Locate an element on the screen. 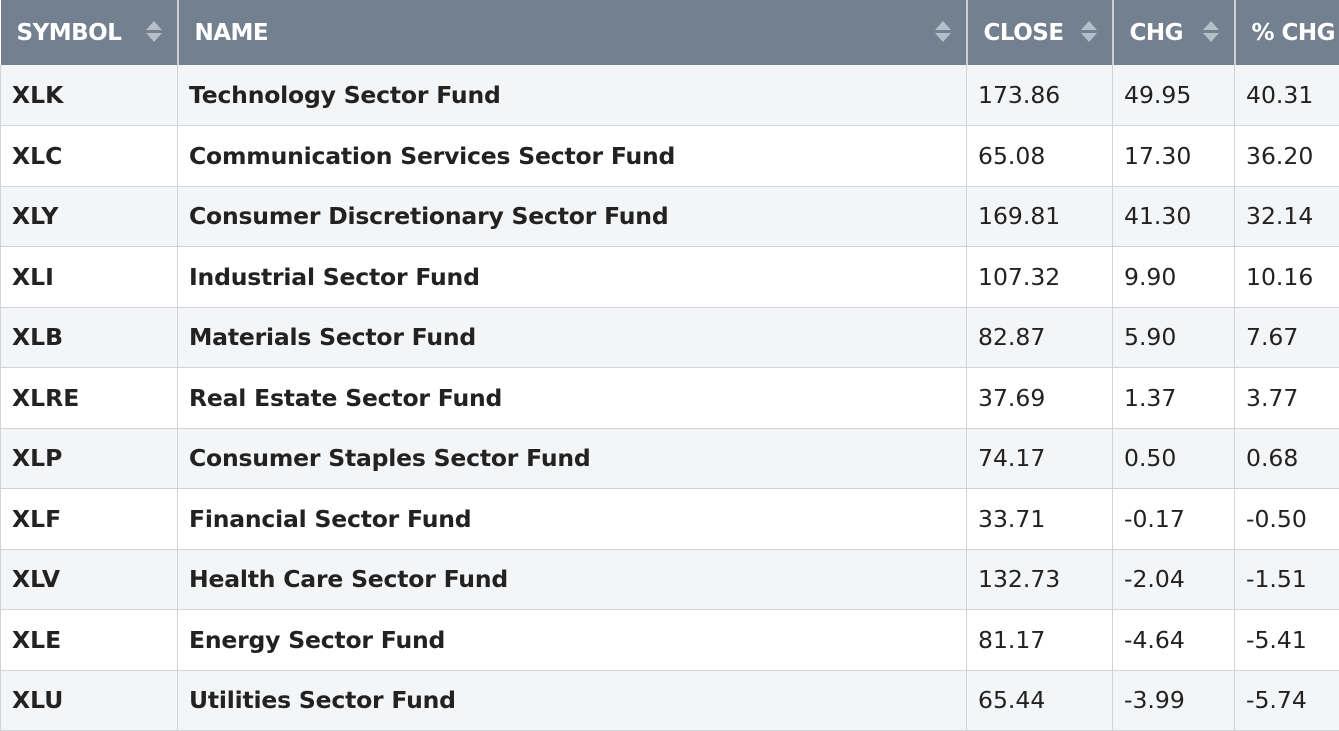 This screenshot has width=1339, height=731. symbol-cell: XLP is located at coordinates (89, 458).